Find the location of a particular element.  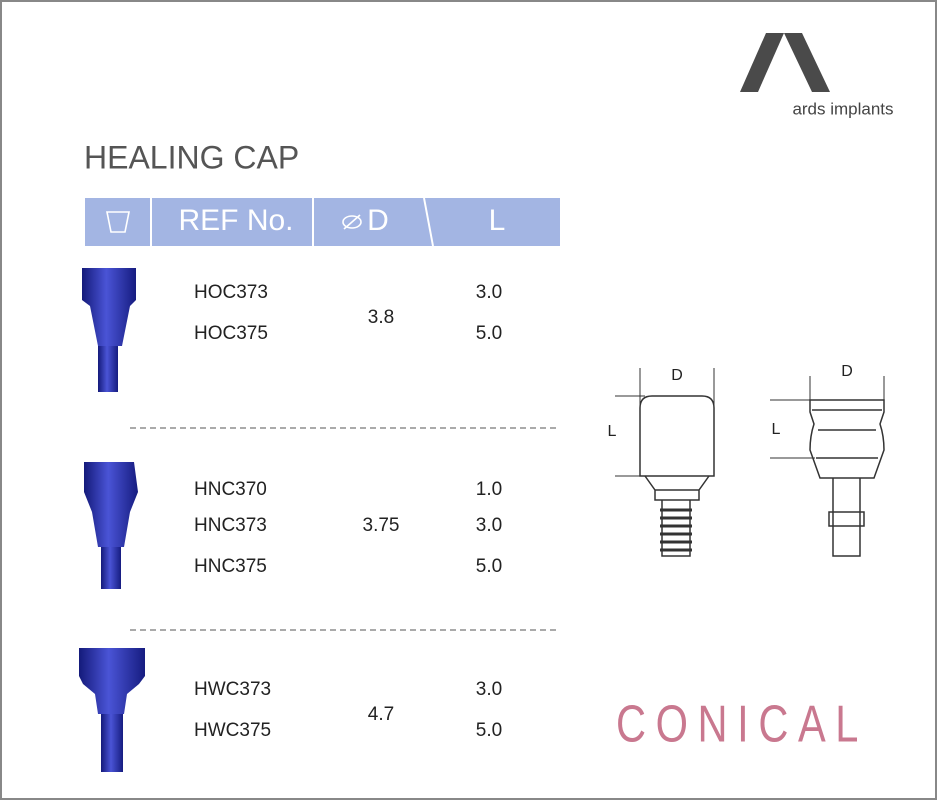

brand: ards implants is located at coordinates (842, 108).